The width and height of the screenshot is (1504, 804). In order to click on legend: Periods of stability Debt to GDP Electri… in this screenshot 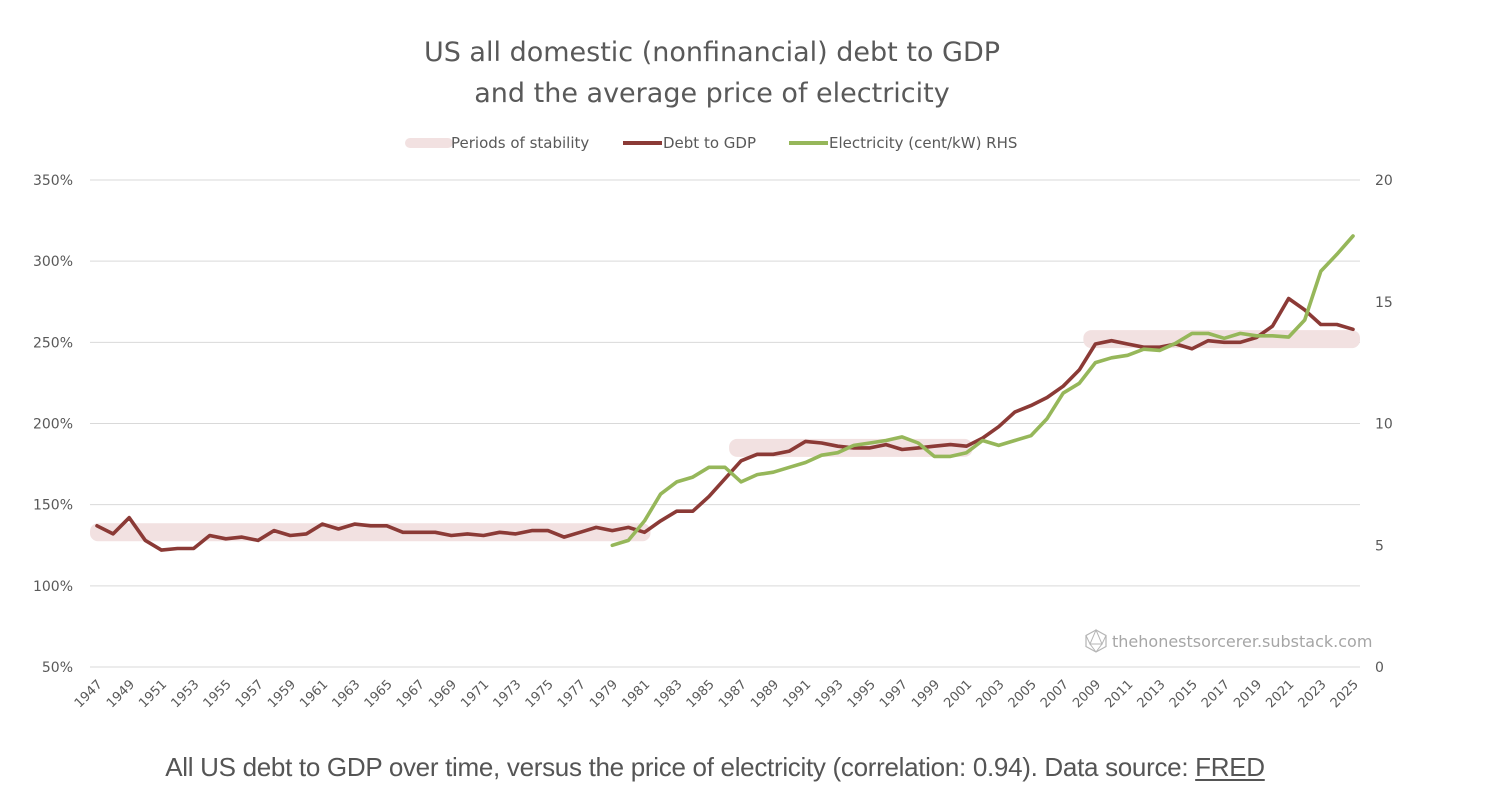, I will do `click(711, 143)`.